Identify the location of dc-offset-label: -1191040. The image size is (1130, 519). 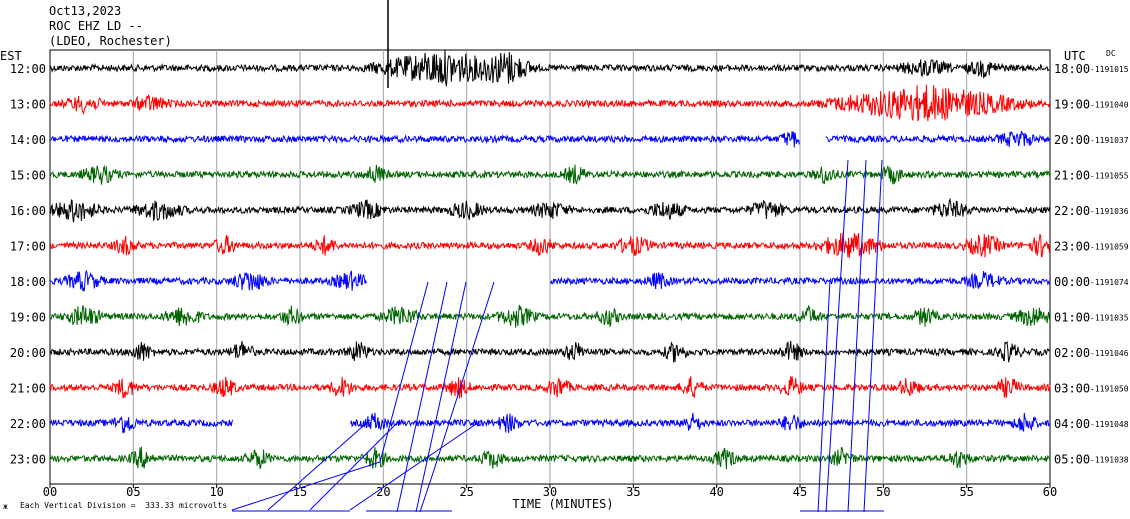
(1109, 105).